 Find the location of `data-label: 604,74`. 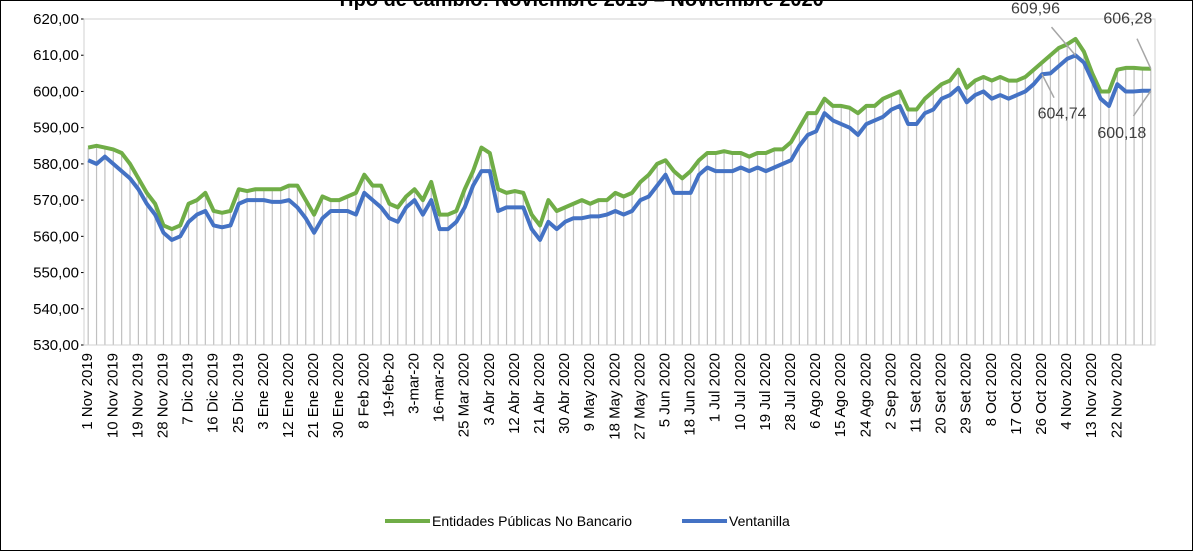

data-label: 604,74 is located at coordinates (1062, 113).